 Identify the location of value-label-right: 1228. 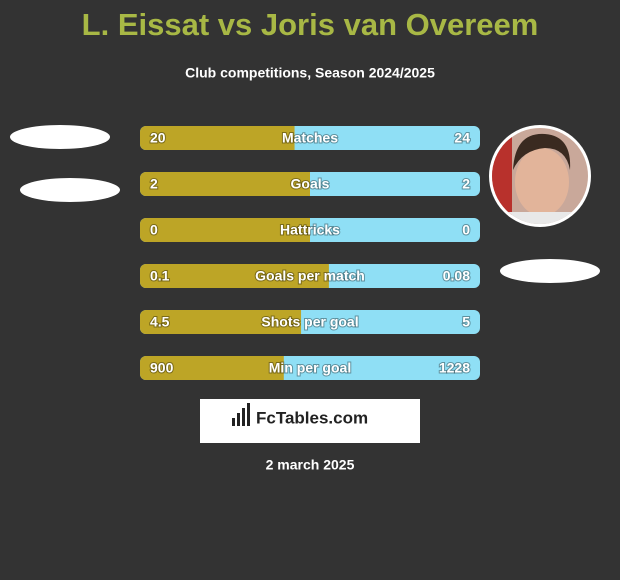
(454, 368).